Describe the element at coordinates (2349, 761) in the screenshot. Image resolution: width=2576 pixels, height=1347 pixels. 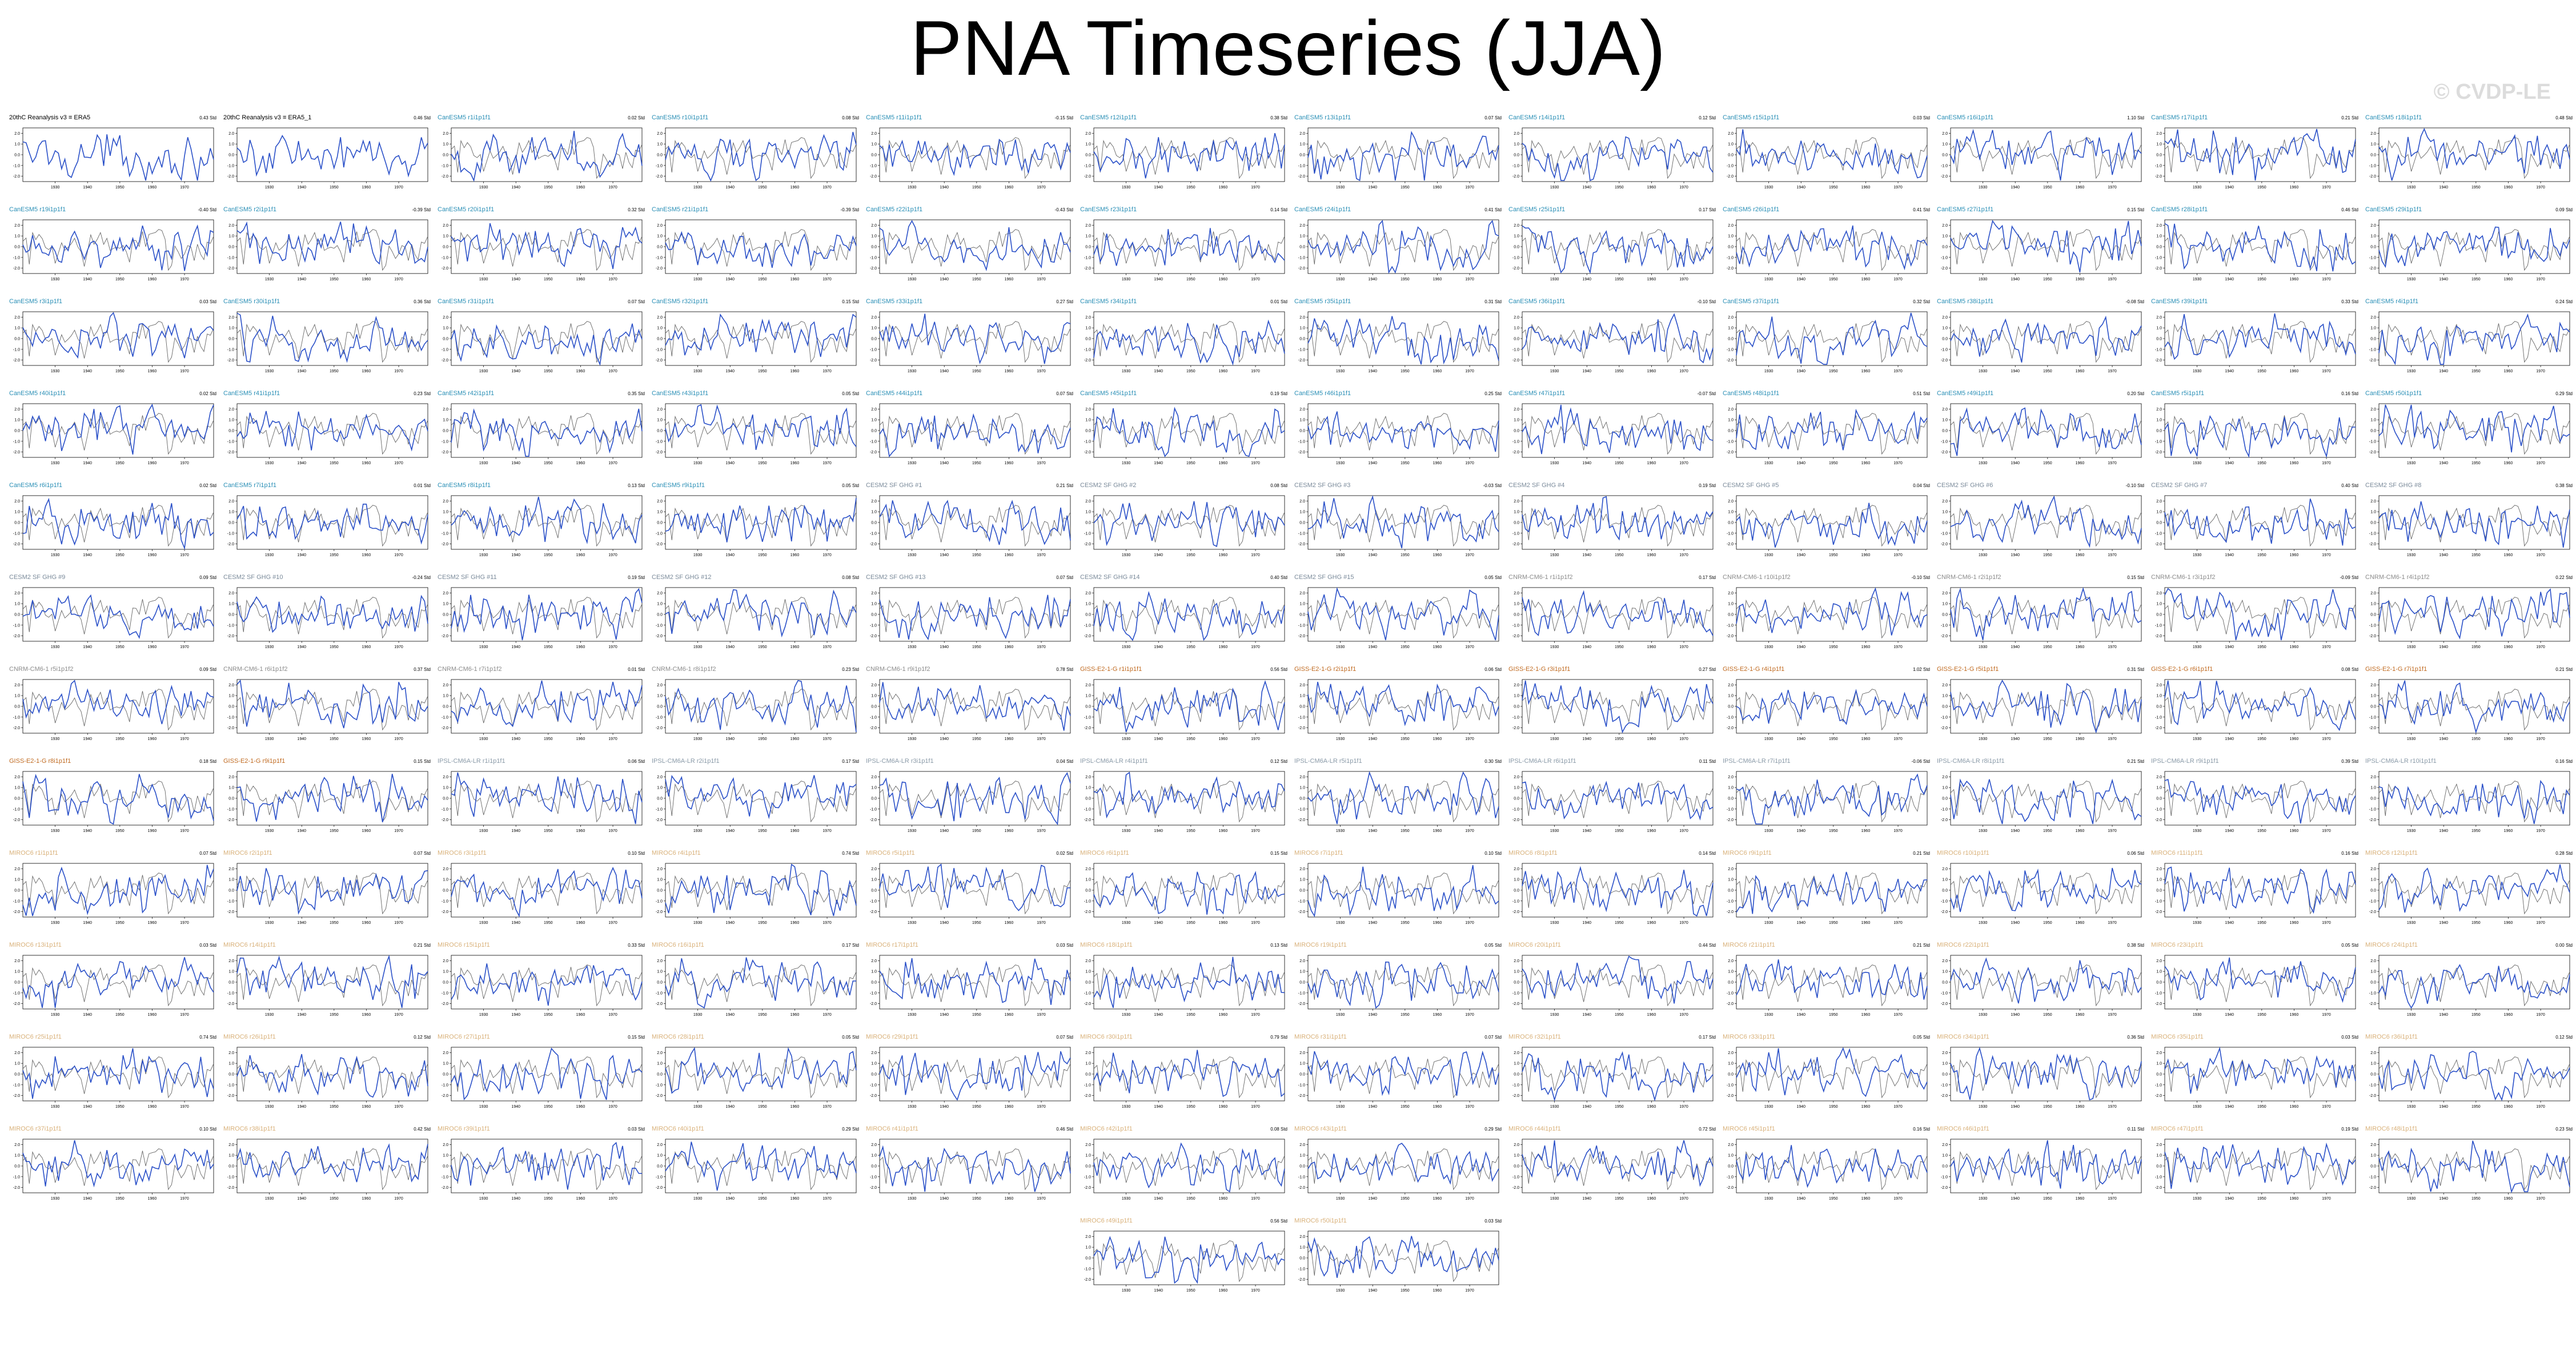
I see `panel-trend-label: 0.39 Std` at that location.